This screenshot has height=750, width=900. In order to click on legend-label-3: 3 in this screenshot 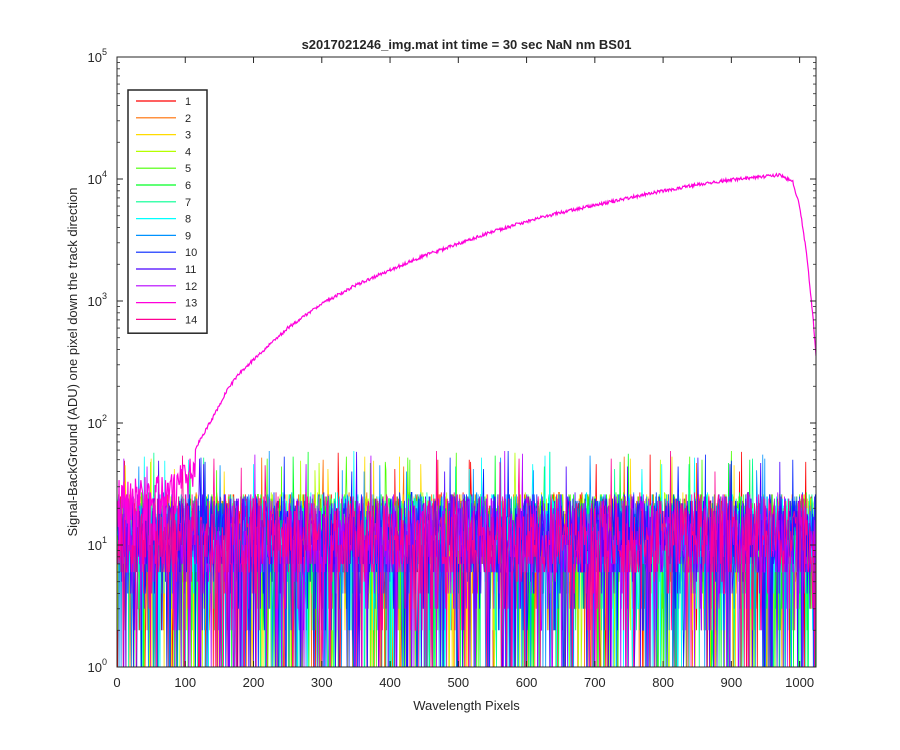, I will do `click(188, 136)`.